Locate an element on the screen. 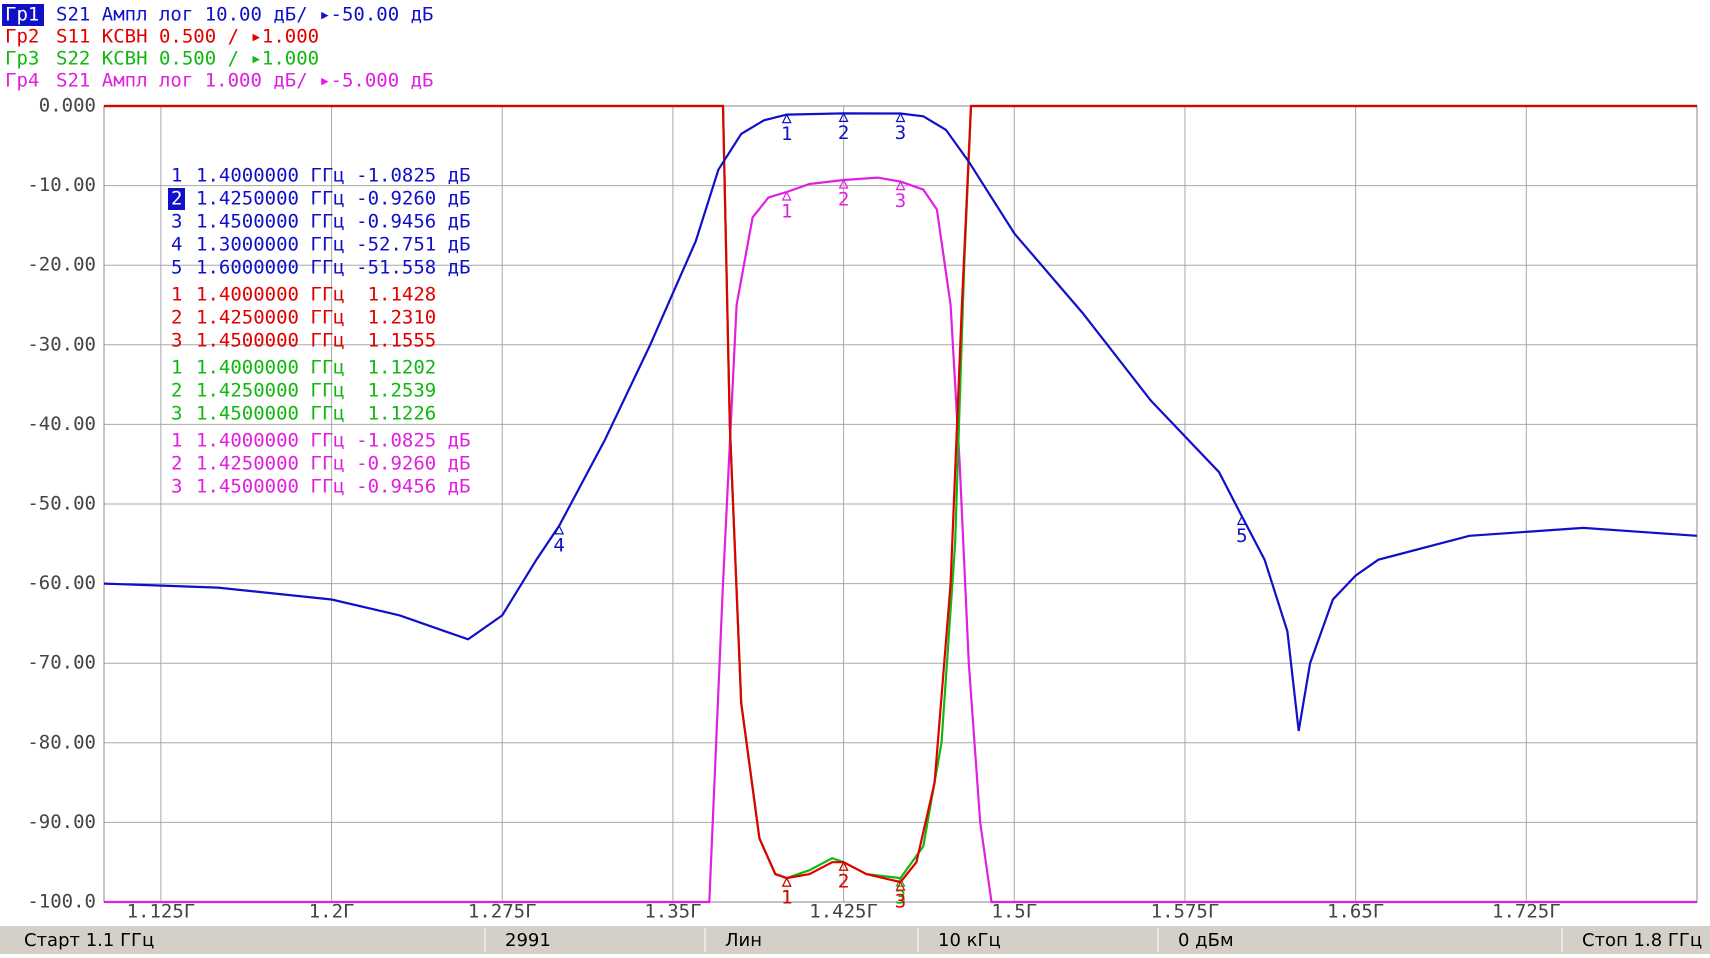  marker-readout: 1.4000000 ГГц 1.1202 is located at coordinates (316, 368).